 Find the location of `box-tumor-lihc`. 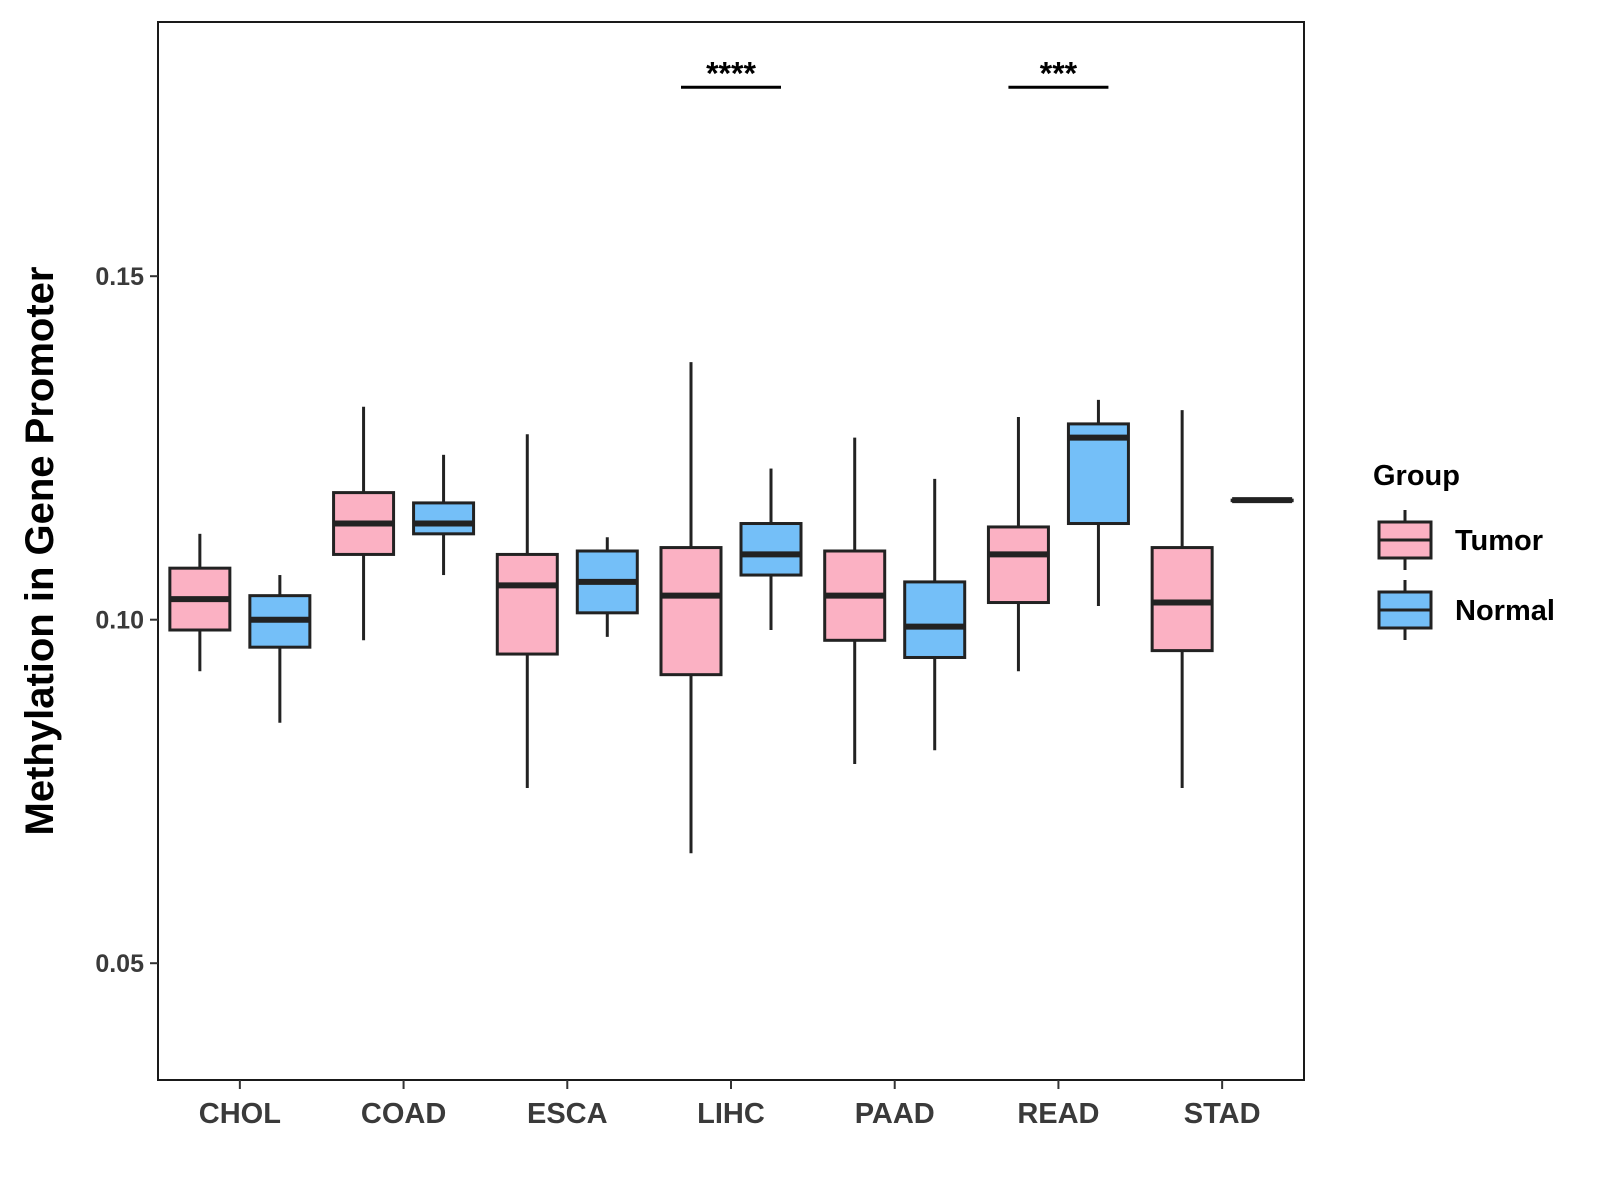

box-tumor-lihc is located at coordinates (691, 608).